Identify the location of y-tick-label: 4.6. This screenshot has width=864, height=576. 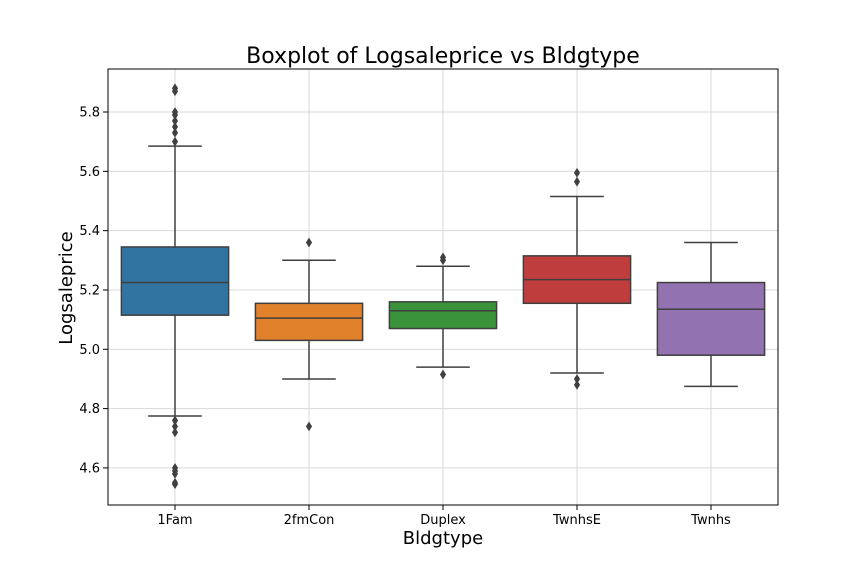
(89, 468).